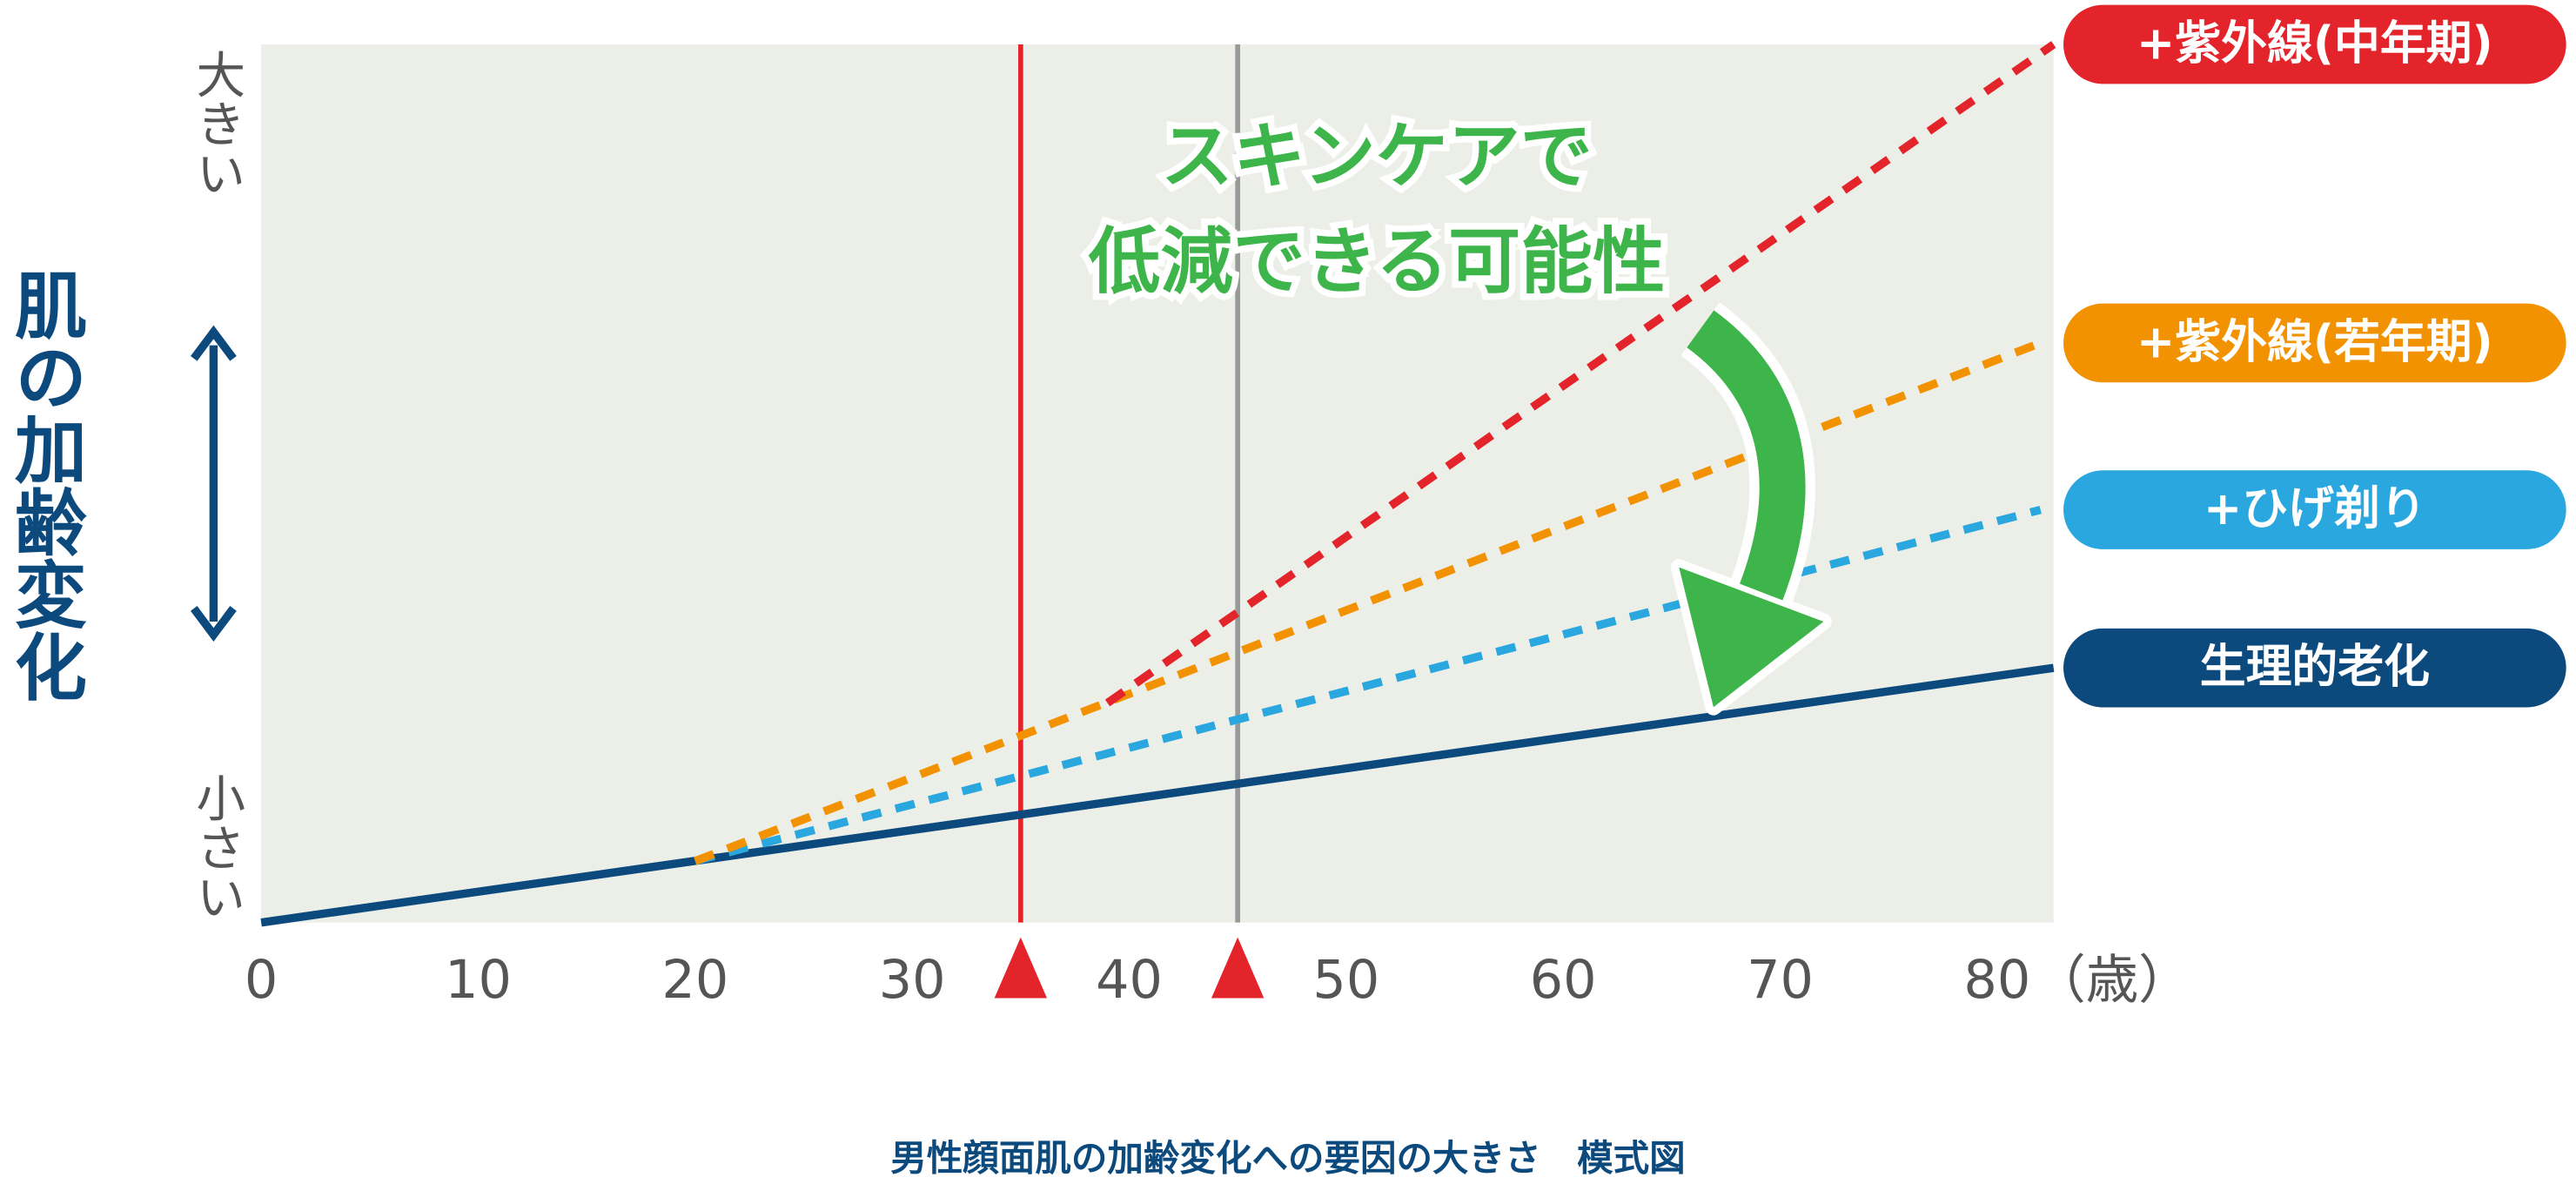 Image resolution: width=2576 pixels, height=1184 pixels. What do you see at coordinates (261, 980) in the screenshot?
I see `x-tick-label: 0` at bounding box center [261, 980].